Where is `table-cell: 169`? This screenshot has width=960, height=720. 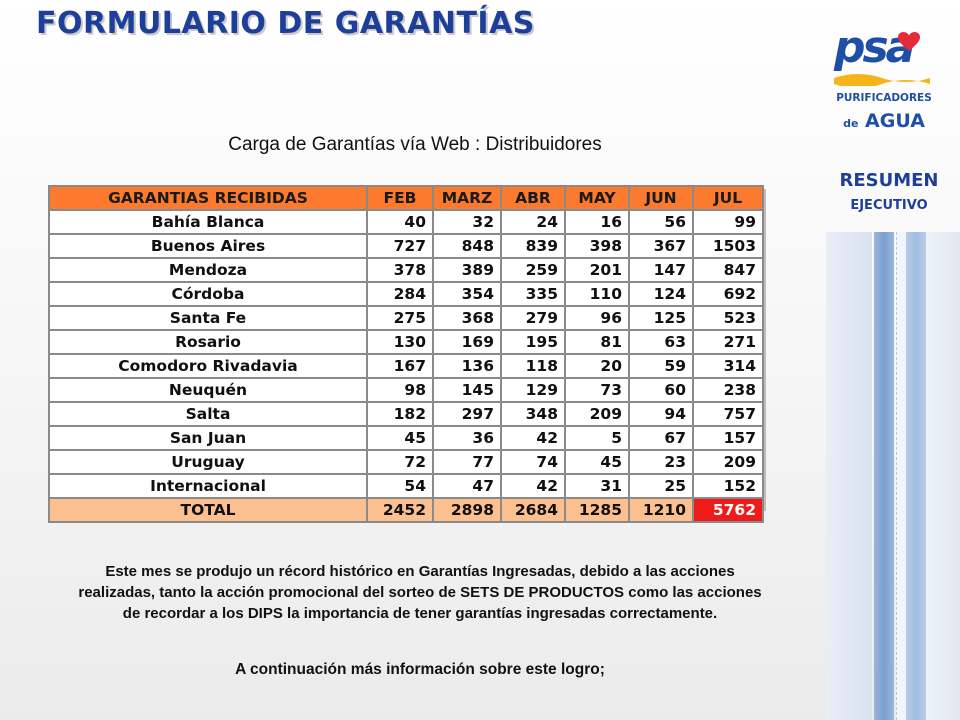 table-cell: 169 is located at coordinates (467, 342).